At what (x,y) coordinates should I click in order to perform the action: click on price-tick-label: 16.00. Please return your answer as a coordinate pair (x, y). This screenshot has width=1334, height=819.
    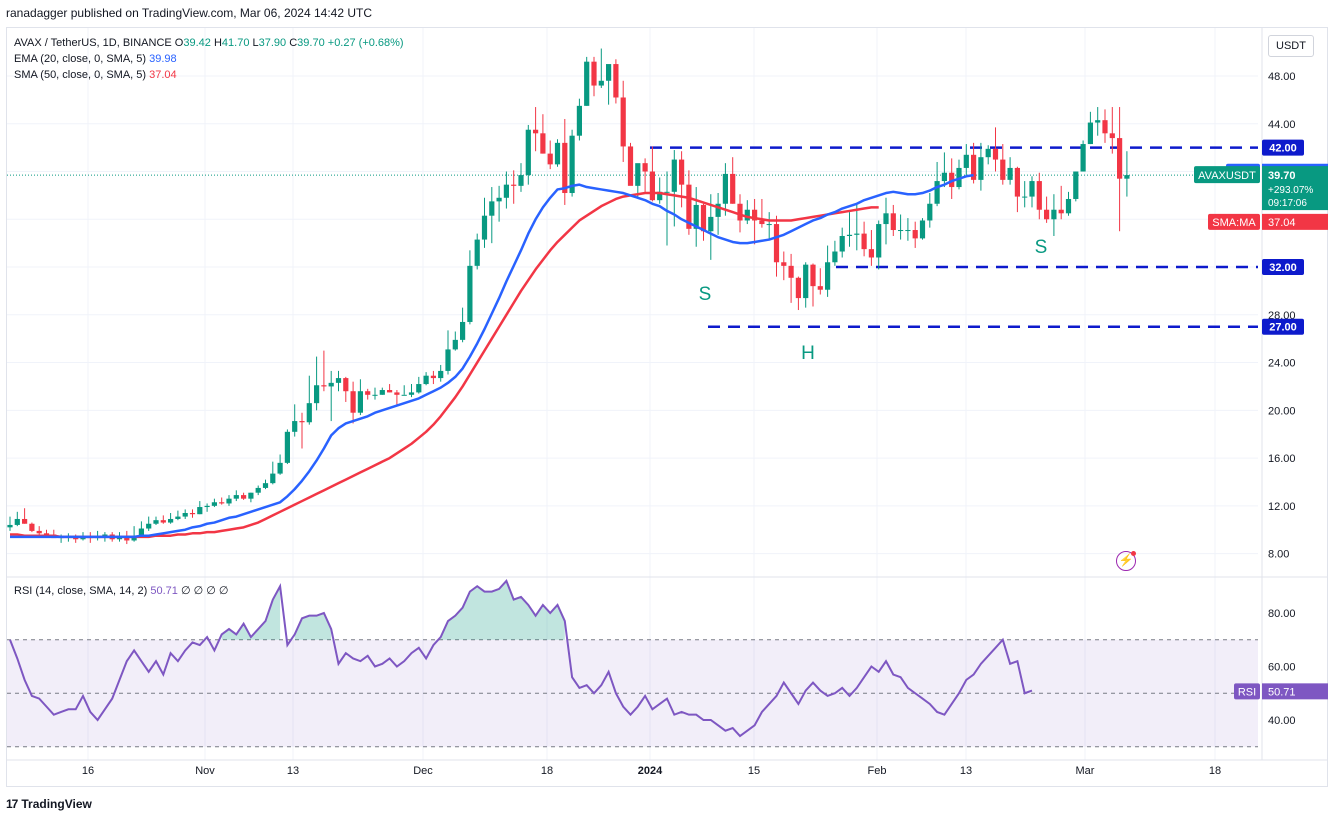
    Looking at the image, I should click on (1282, 459).